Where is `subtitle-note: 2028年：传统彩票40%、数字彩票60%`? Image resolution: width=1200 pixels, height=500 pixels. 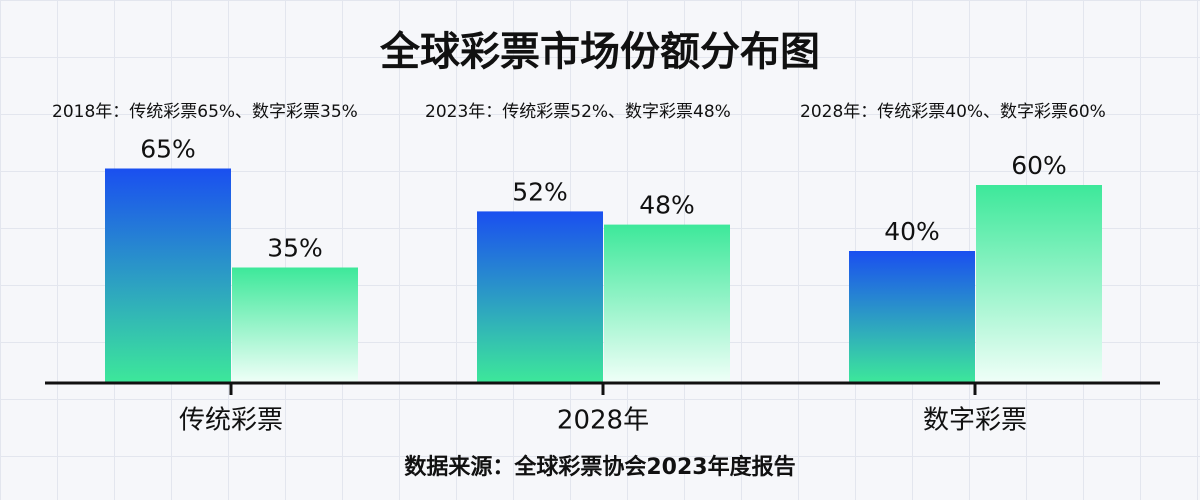 subtitle-note: 2028年：传统彩票40%、数字彩票60% is located at coordinates (953, 112).